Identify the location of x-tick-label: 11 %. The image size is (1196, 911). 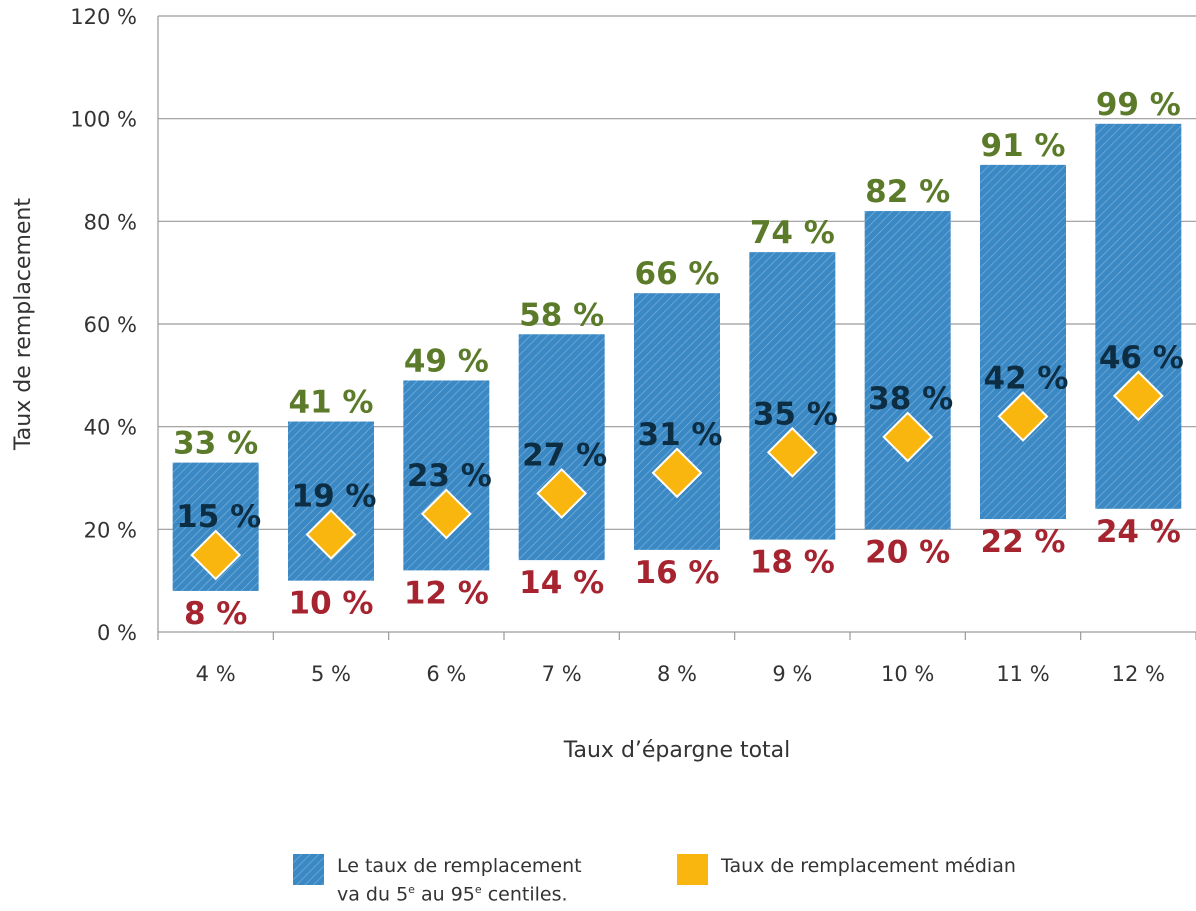
(1022, 674).